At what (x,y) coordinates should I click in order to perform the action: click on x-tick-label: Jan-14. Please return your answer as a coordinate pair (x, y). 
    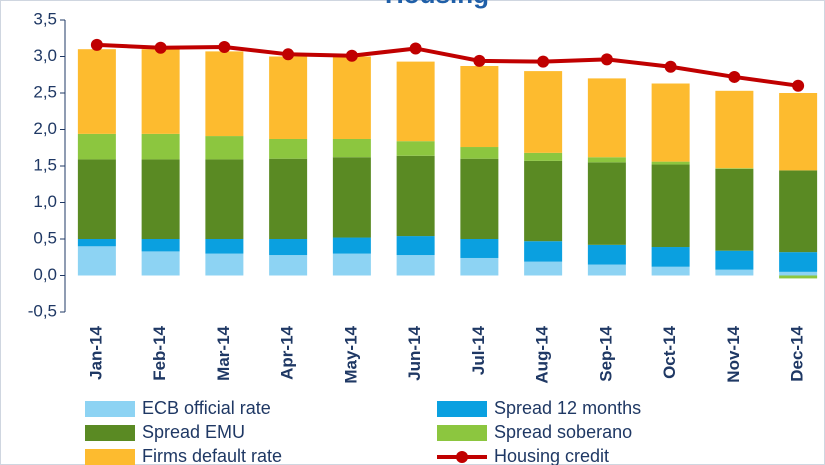
    Looking at the image, I should click on (95, 352).